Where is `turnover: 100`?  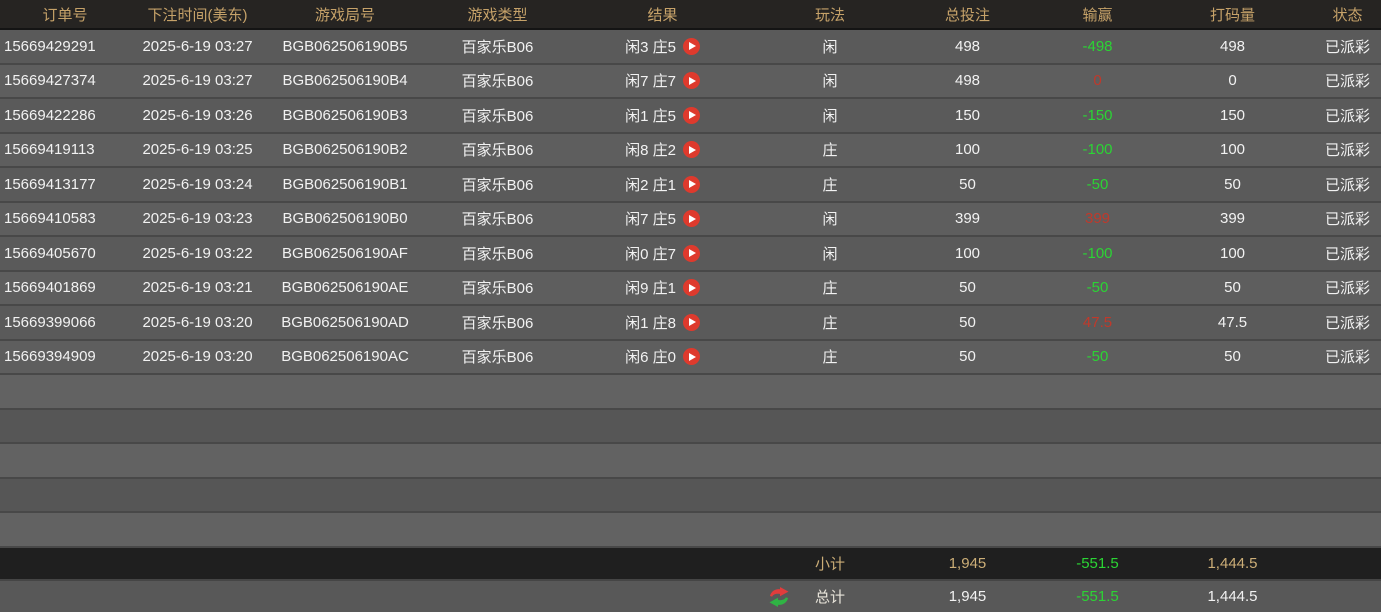
turnover: 100 is located at coordinates (1232, 253).